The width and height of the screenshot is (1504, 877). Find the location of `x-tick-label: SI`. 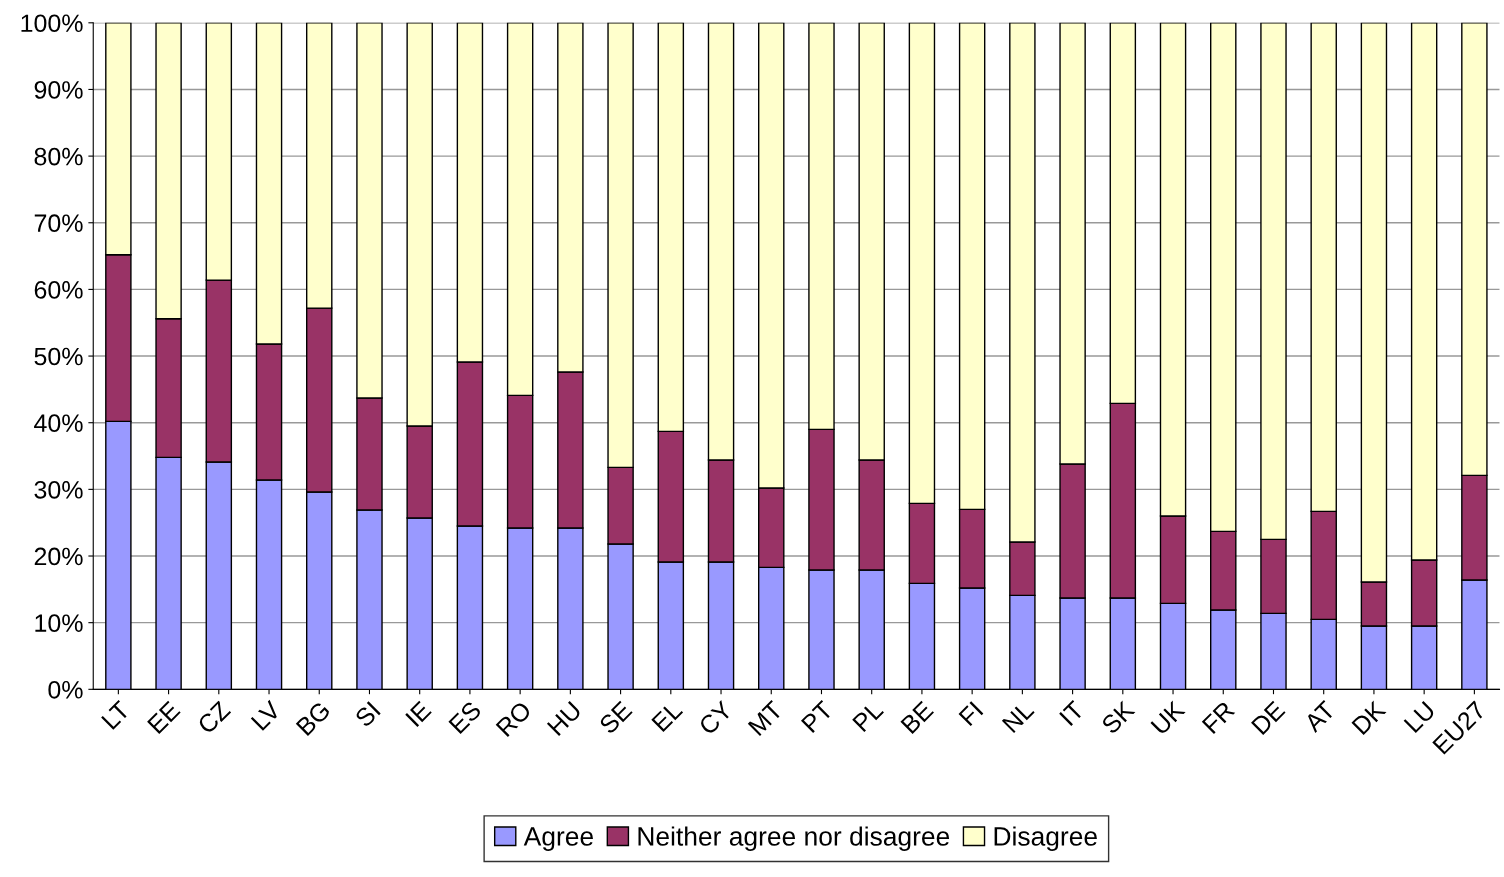

x-tick-label: SI is located at coordinates (367, 714).